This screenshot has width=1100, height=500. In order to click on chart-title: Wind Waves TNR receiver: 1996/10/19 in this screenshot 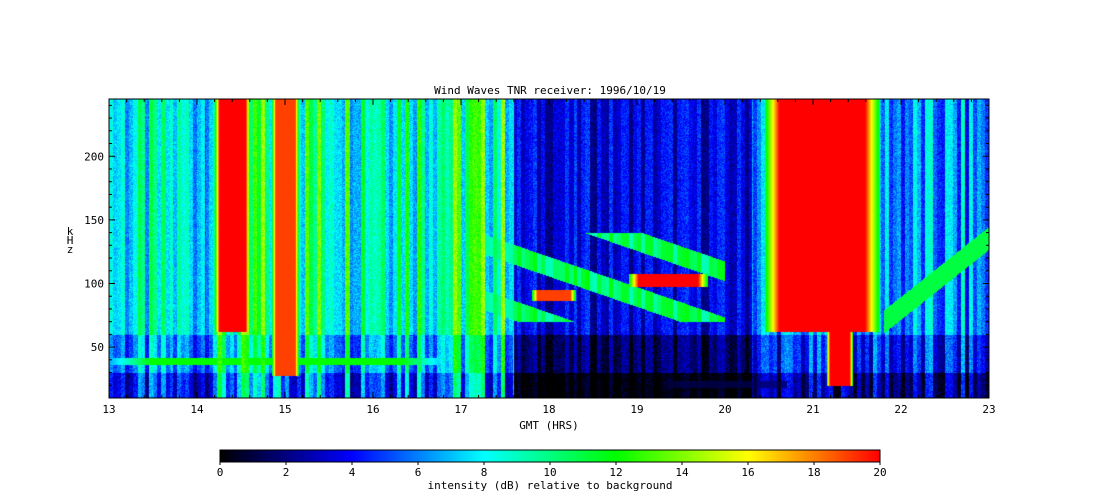, I will do `click(550, 90)`.